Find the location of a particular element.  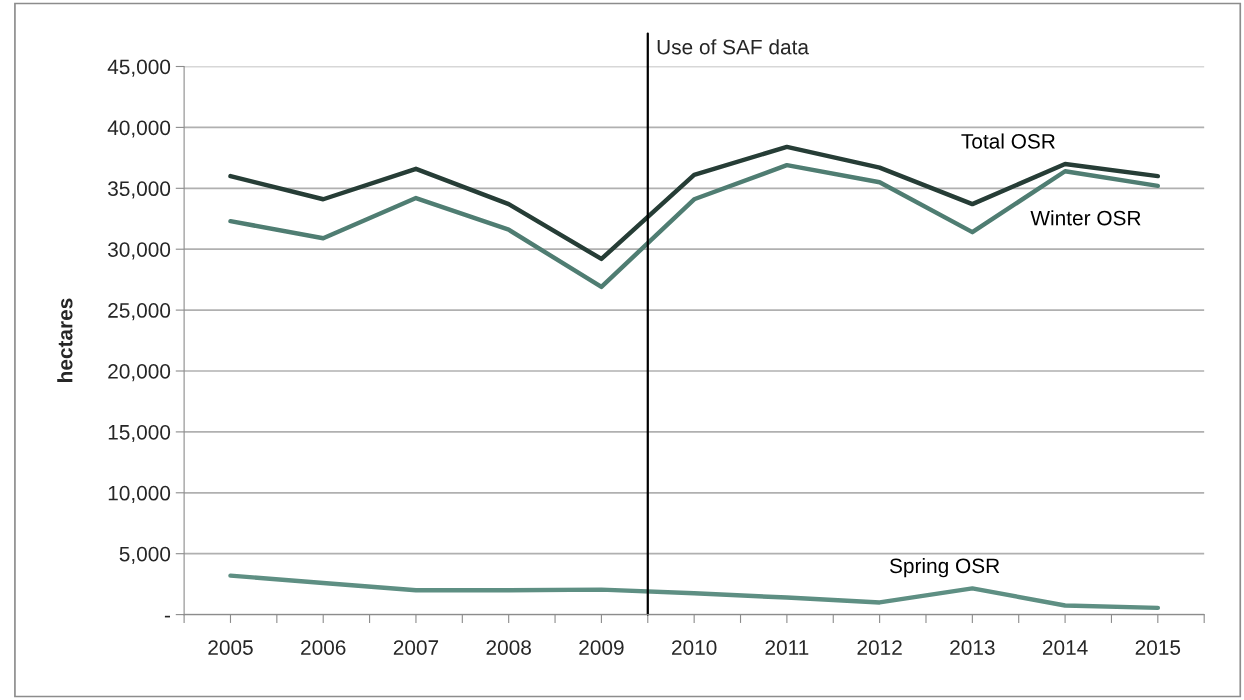

x-tick-label: 2006 is located at coordinates (323, 647).